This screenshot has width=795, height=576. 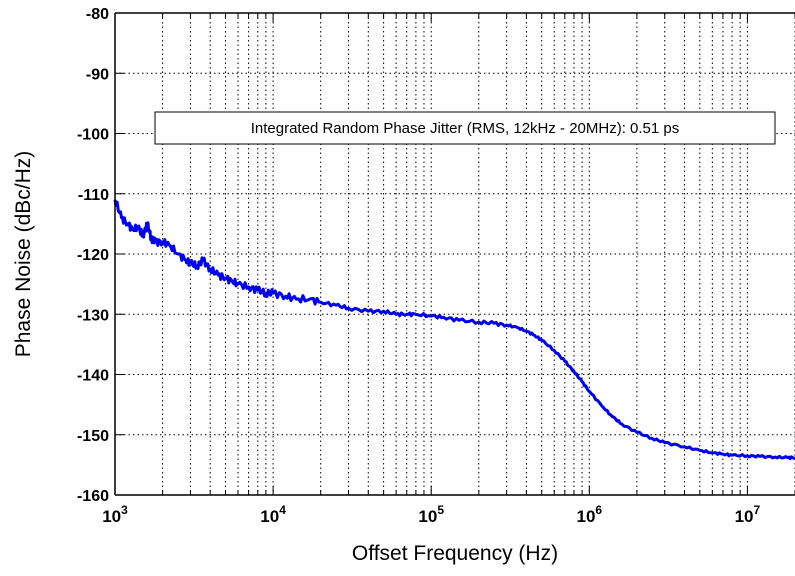 I want to click on y-tick-label: -110, so click(x=93, y=195).